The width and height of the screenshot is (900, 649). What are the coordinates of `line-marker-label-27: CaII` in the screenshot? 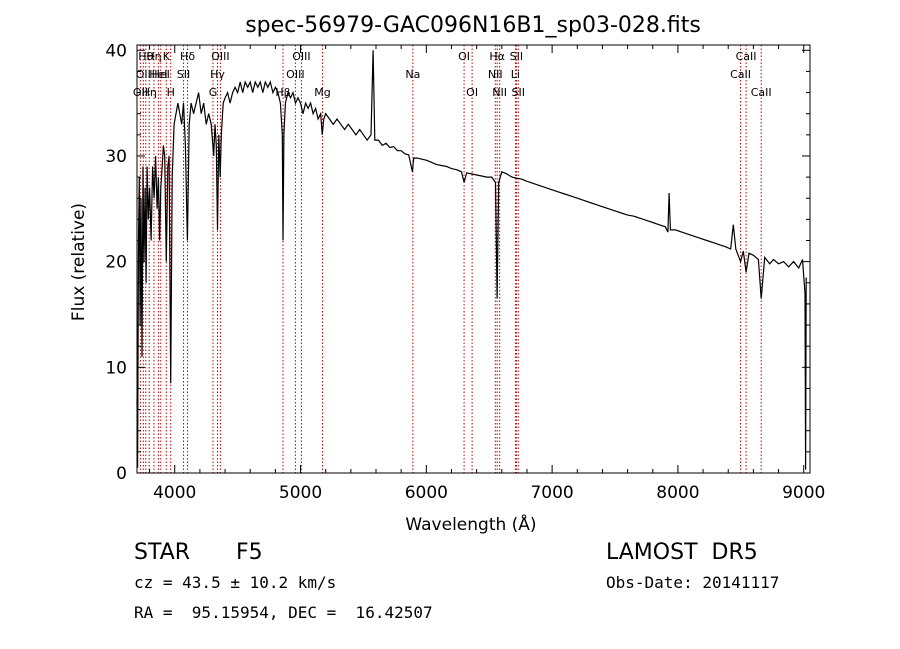 It's located at (740, 74).